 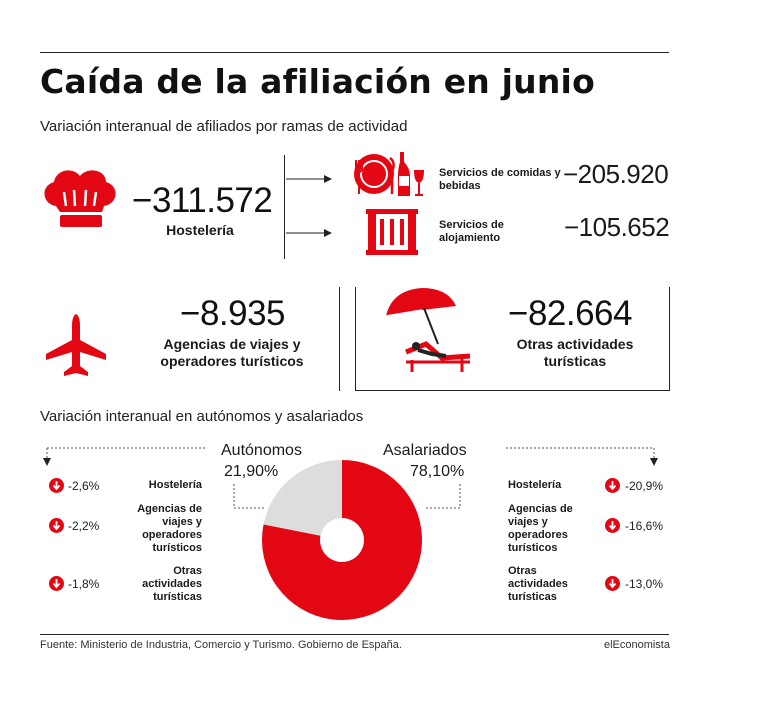 What do you see at coordinates (310, 181) in the screenshot?
I see `arrow-to-comidas` at bounding box center [310, 181].